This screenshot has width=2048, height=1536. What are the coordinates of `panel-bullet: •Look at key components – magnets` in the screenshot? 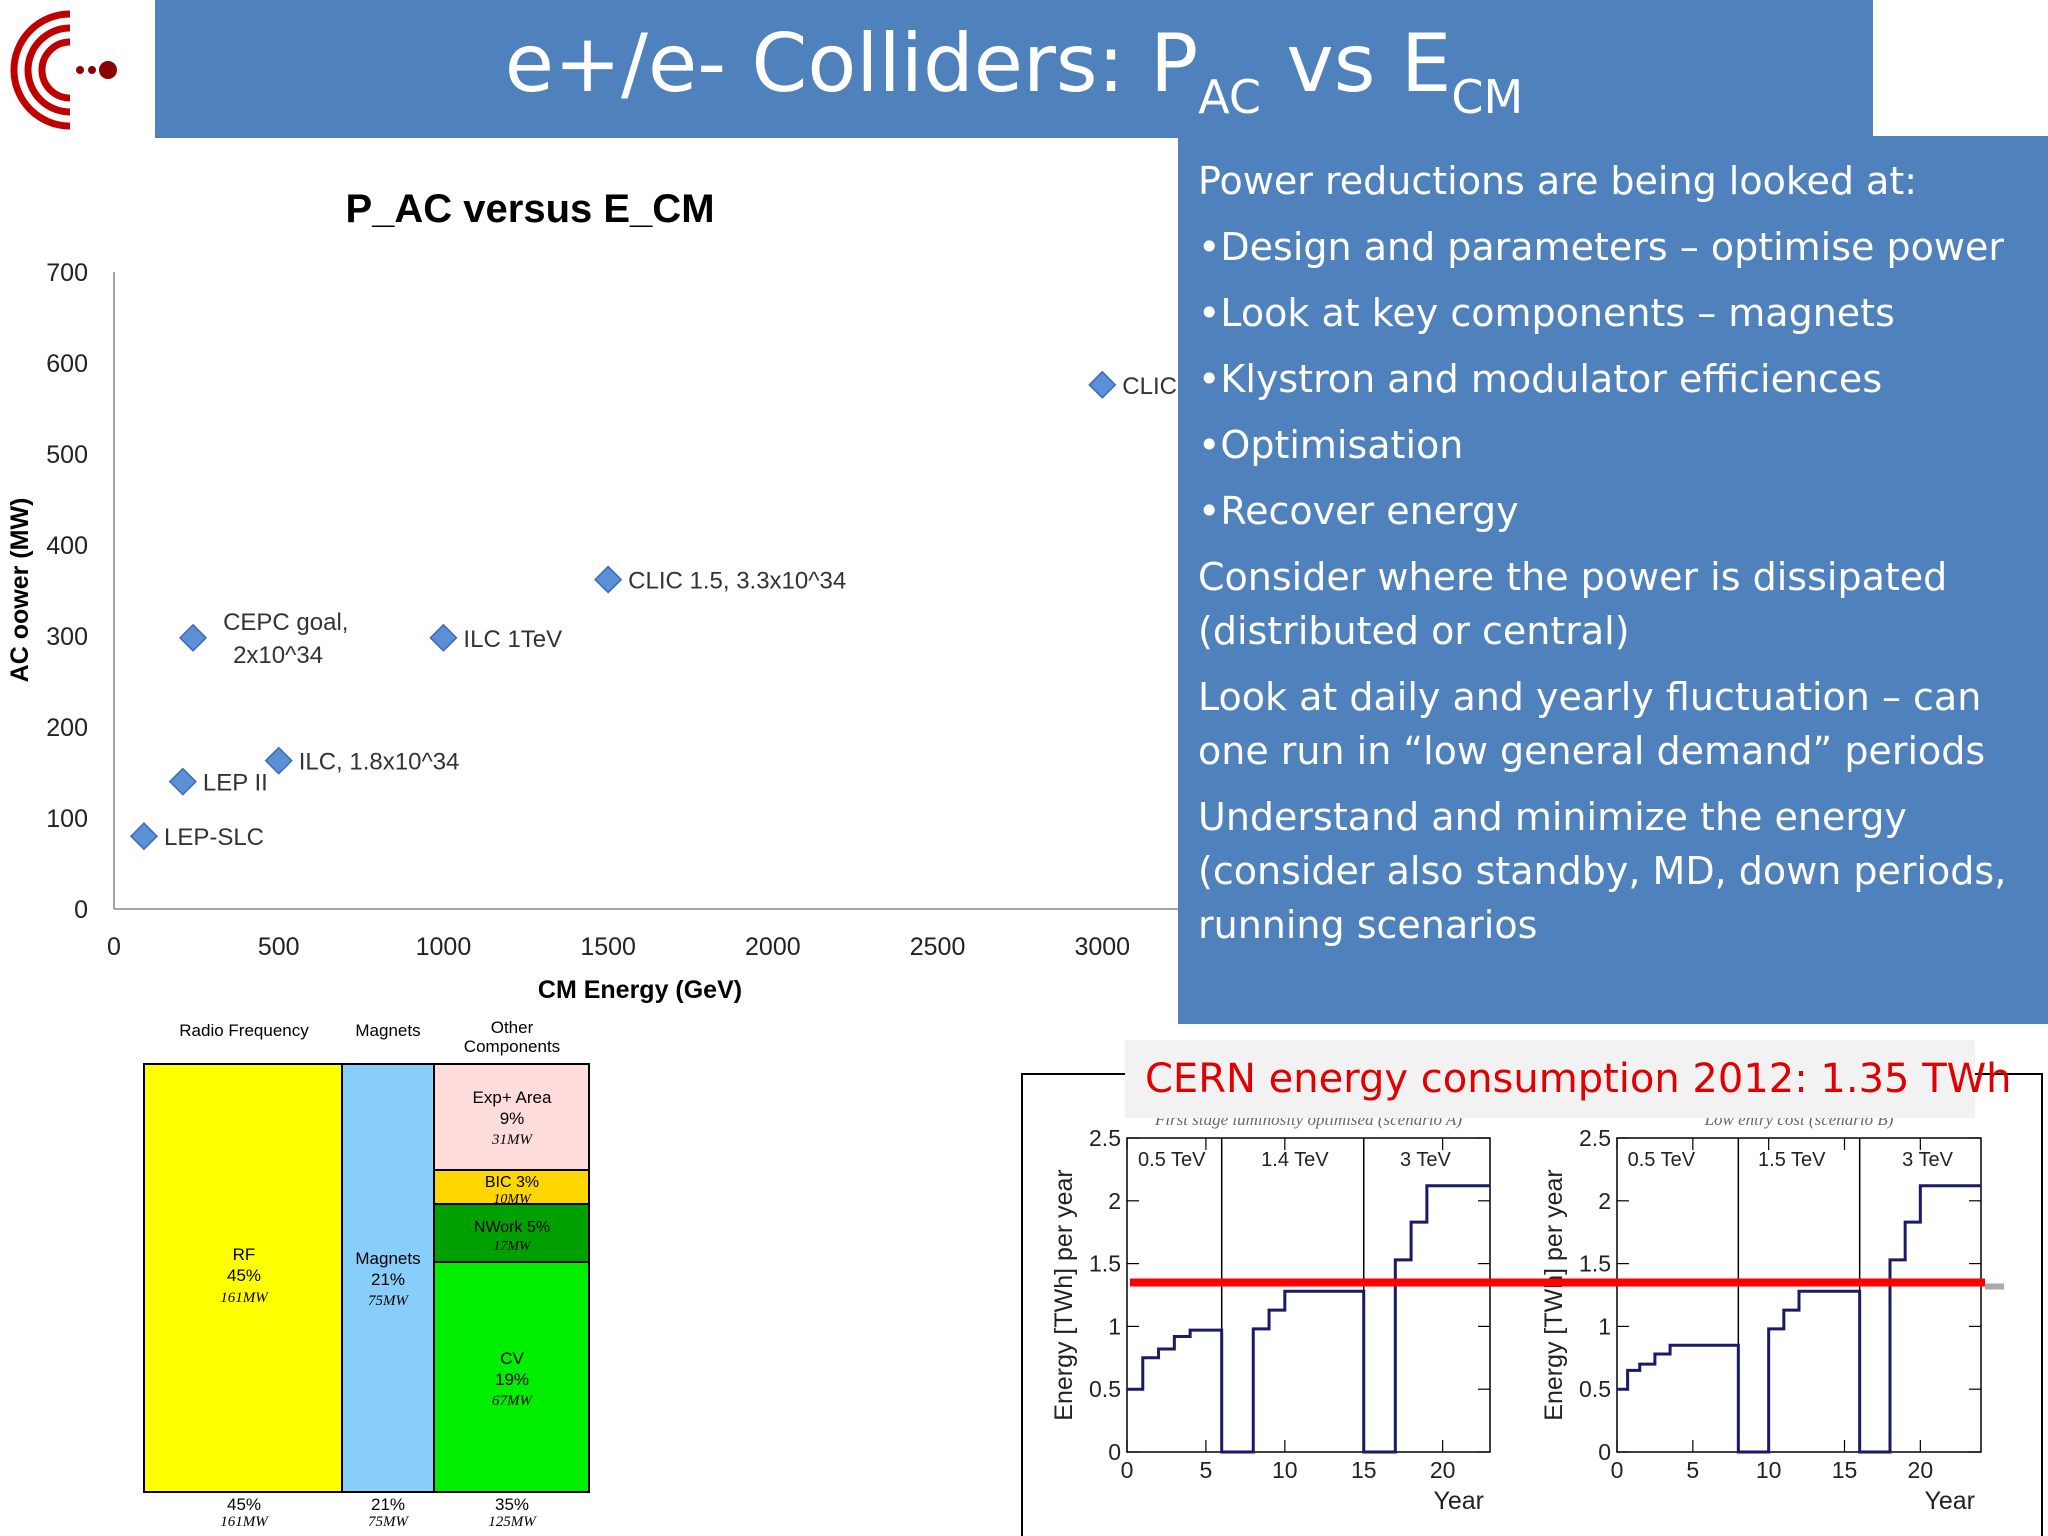 It's located at (1546, 313).